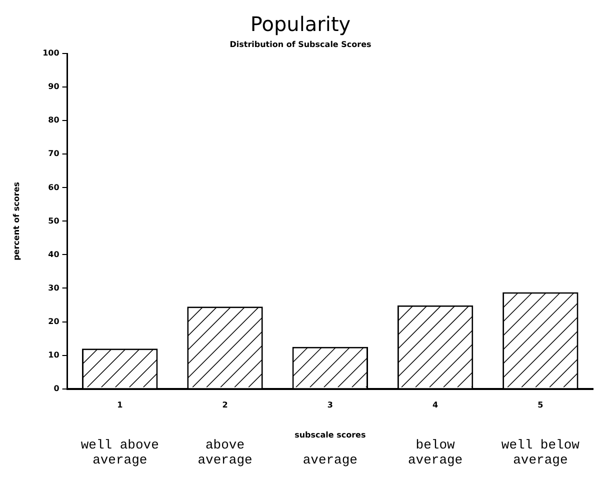 This screenshot has height=492, width=603. I want to click on x-tick-label: 2, so click(225, 405).